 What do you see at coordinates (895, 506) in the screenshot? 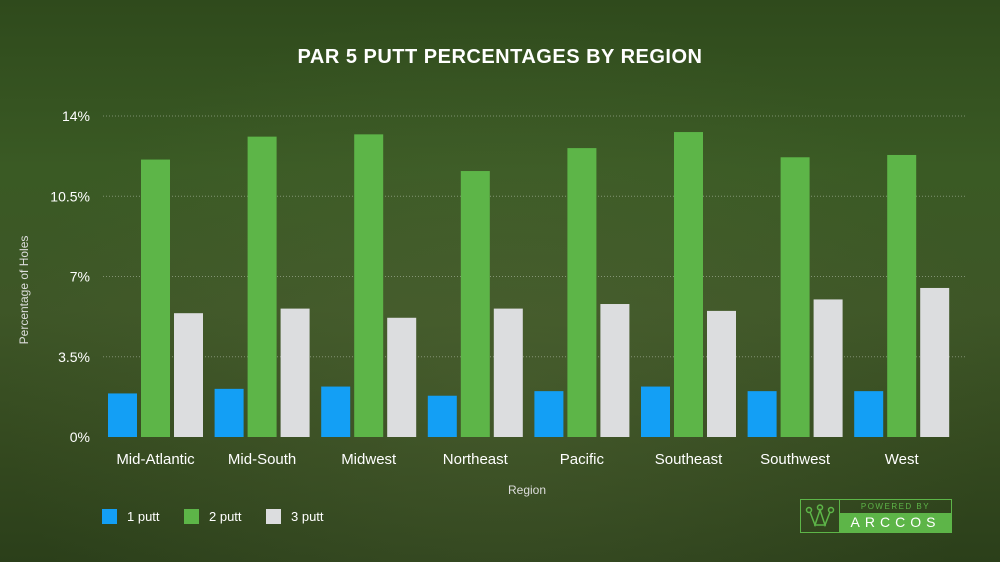
I see `logo-powered-by: POWERED BY` at bounding box center [895, 506].